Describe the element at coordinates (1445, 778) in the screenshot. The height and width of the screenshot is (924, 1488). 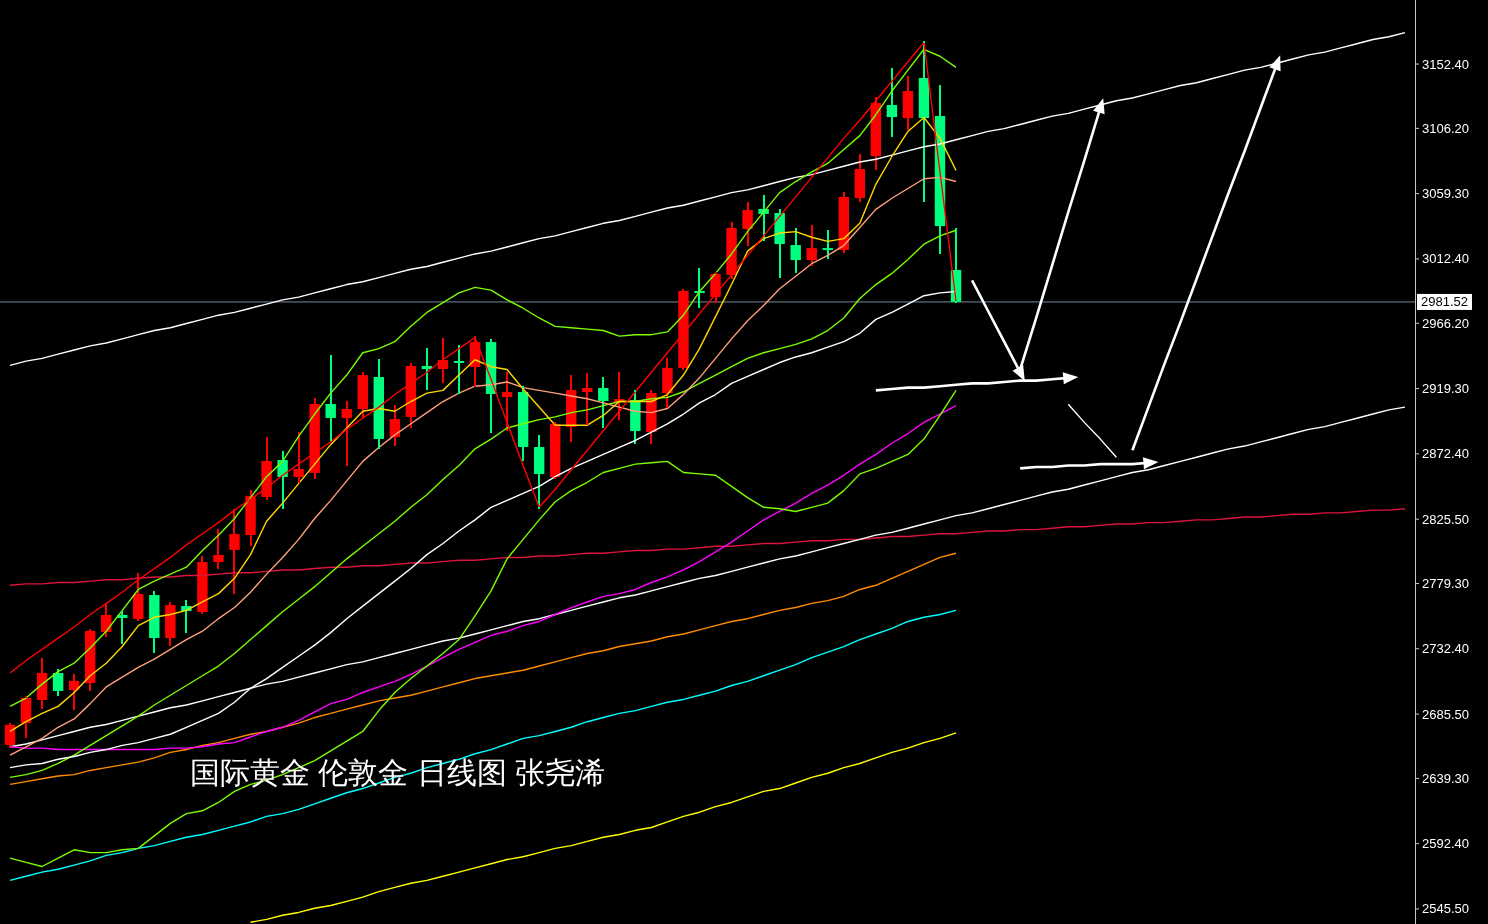
I see `y-tick-label: 2639.30` at that location.